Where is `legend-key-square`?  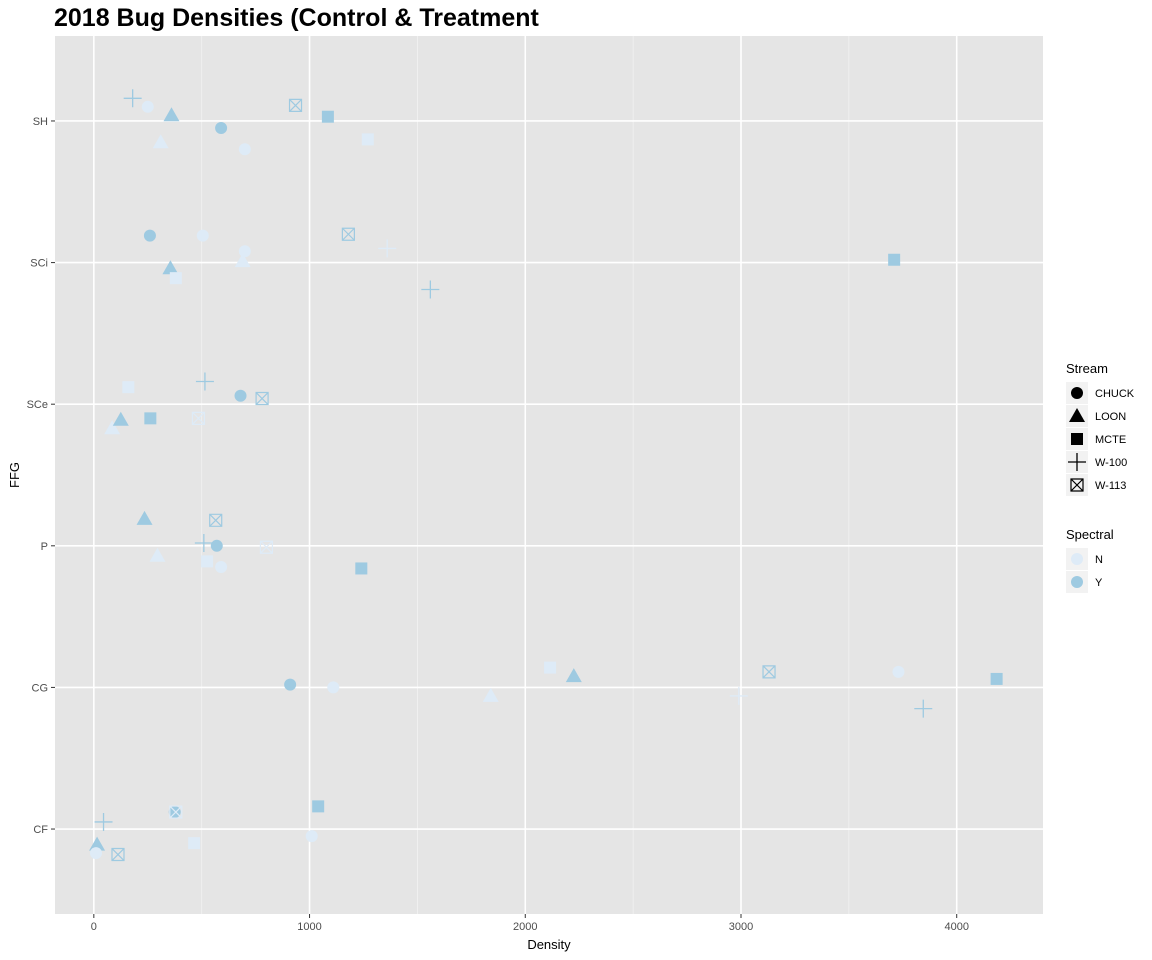 legend-key-square is located at coordinates (1077, 439).